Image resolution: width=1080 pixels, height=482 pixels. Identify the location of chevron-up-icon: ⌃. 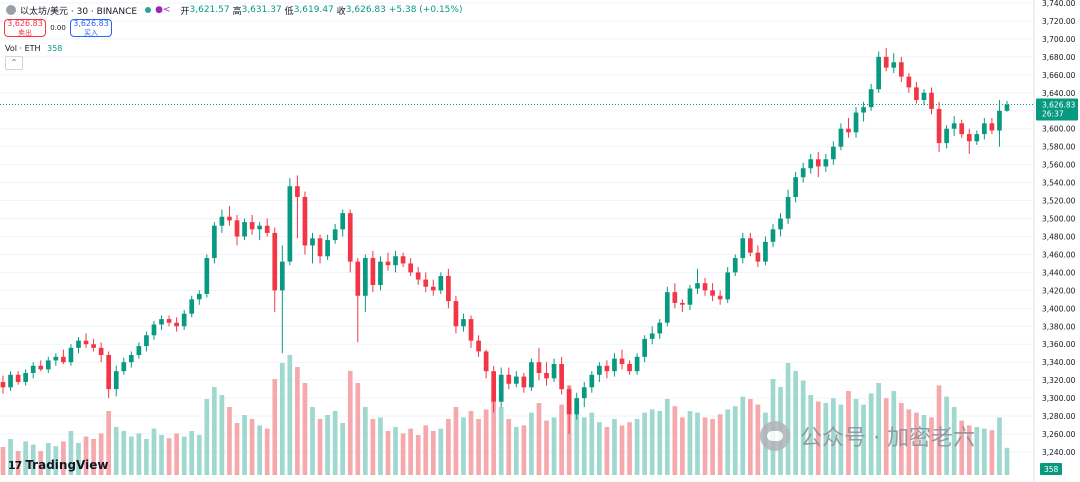
(14, 63).